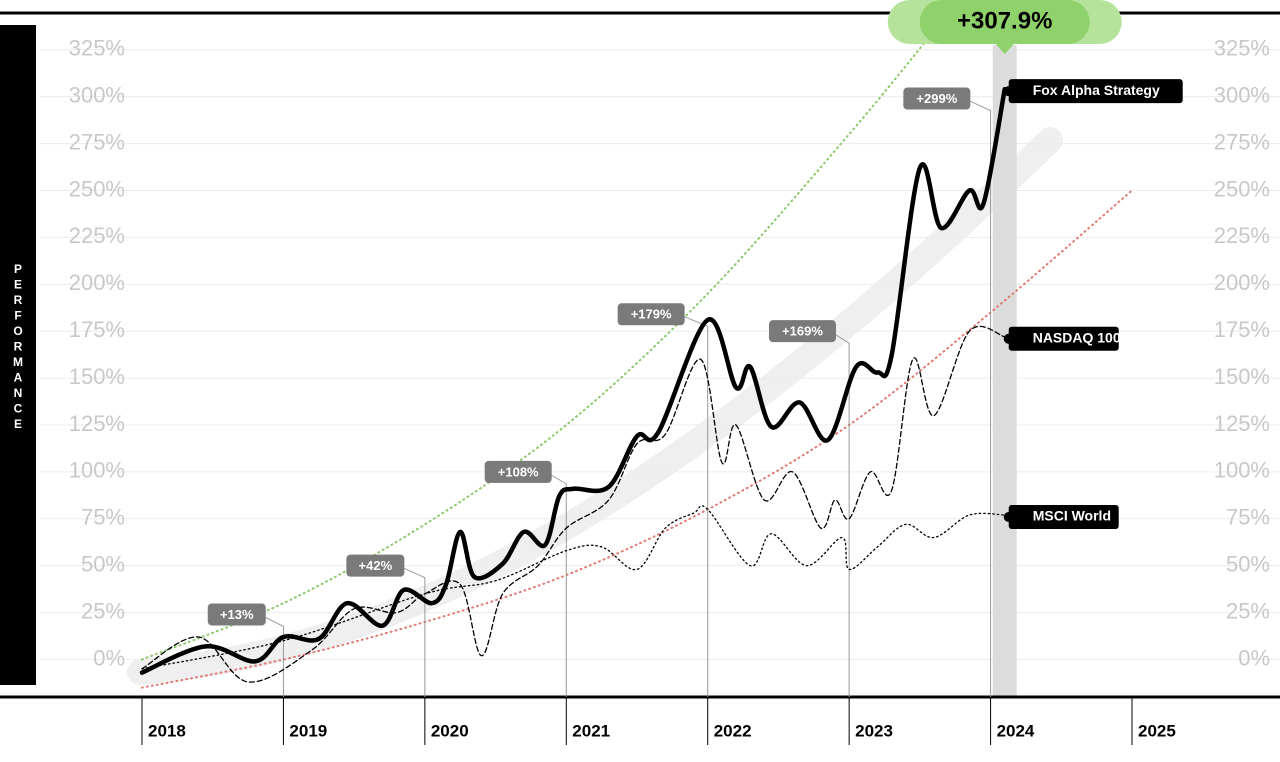  I want to click on highlight-pointer, so click(1004, 49).